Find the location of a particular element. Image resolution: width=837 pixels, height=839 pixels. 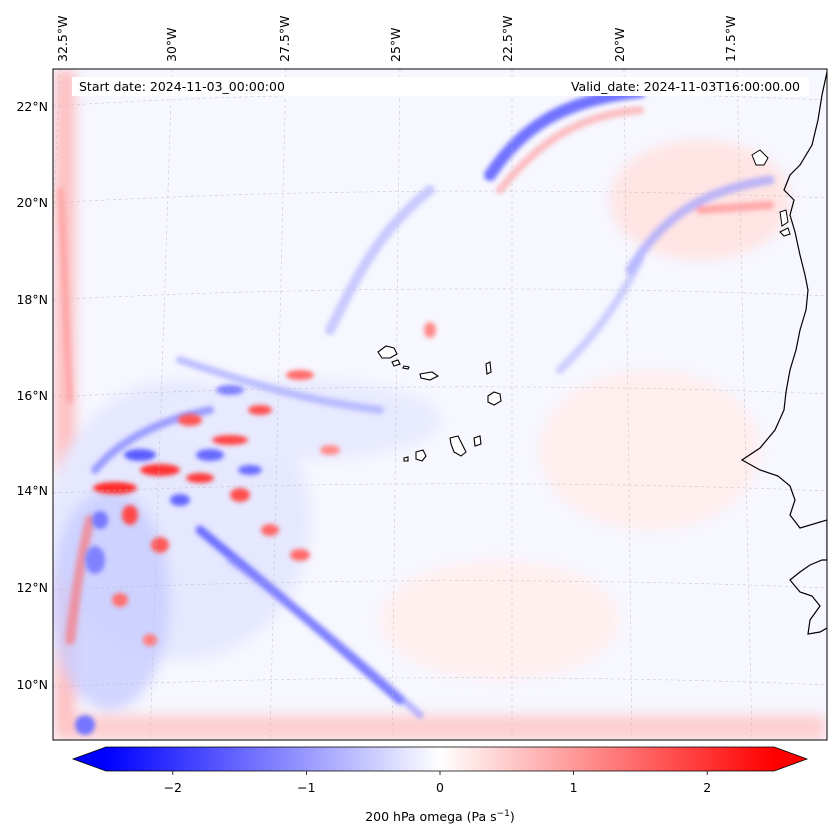

island-sal is located at coordinates (488, 368).